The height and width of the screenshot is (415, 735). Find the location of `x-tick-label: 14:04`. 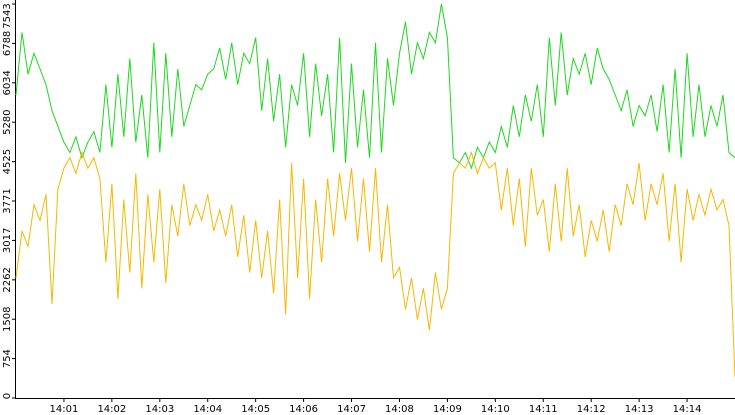

x-tick-label: 14:04 is located at coordinates (207, 409).